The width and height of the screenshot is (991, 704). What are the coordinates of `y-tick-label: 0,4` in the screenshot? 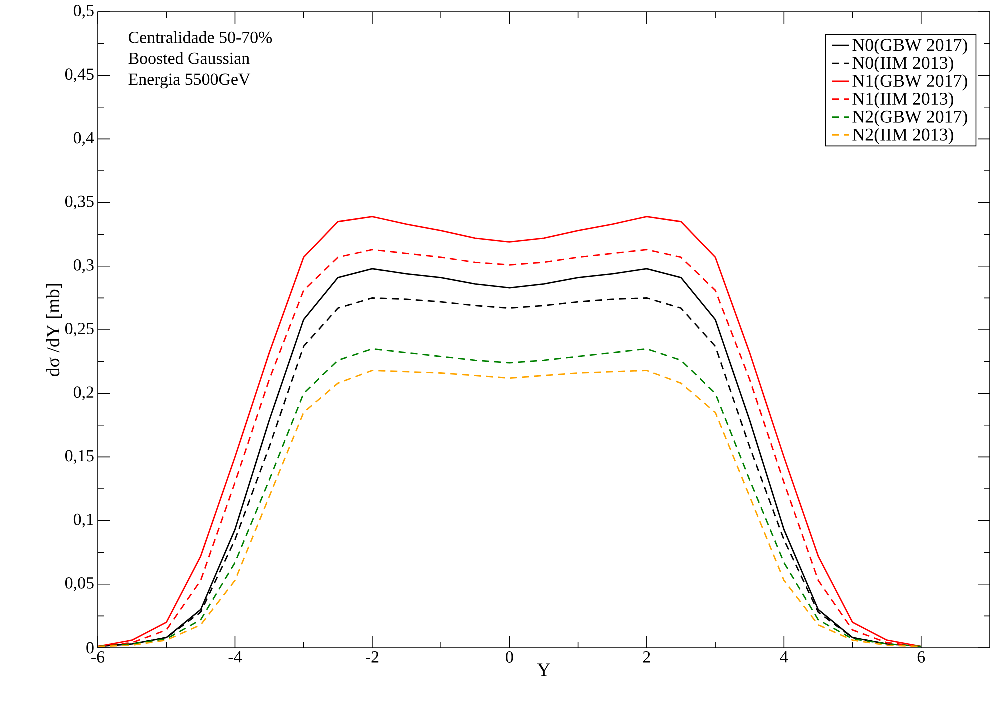 It's located at (84, 139).